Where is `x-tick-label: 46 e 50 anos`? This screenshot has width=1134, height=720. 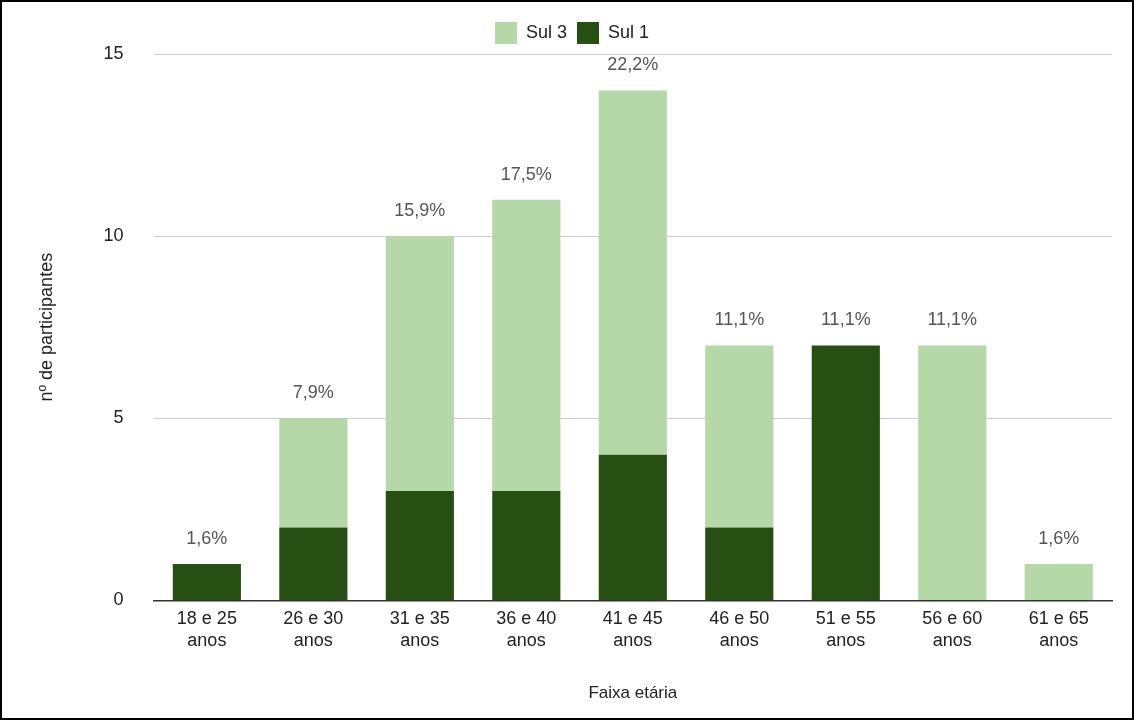 x-tick-label: 46 e 50 anos is located at coordinates (739, 629).